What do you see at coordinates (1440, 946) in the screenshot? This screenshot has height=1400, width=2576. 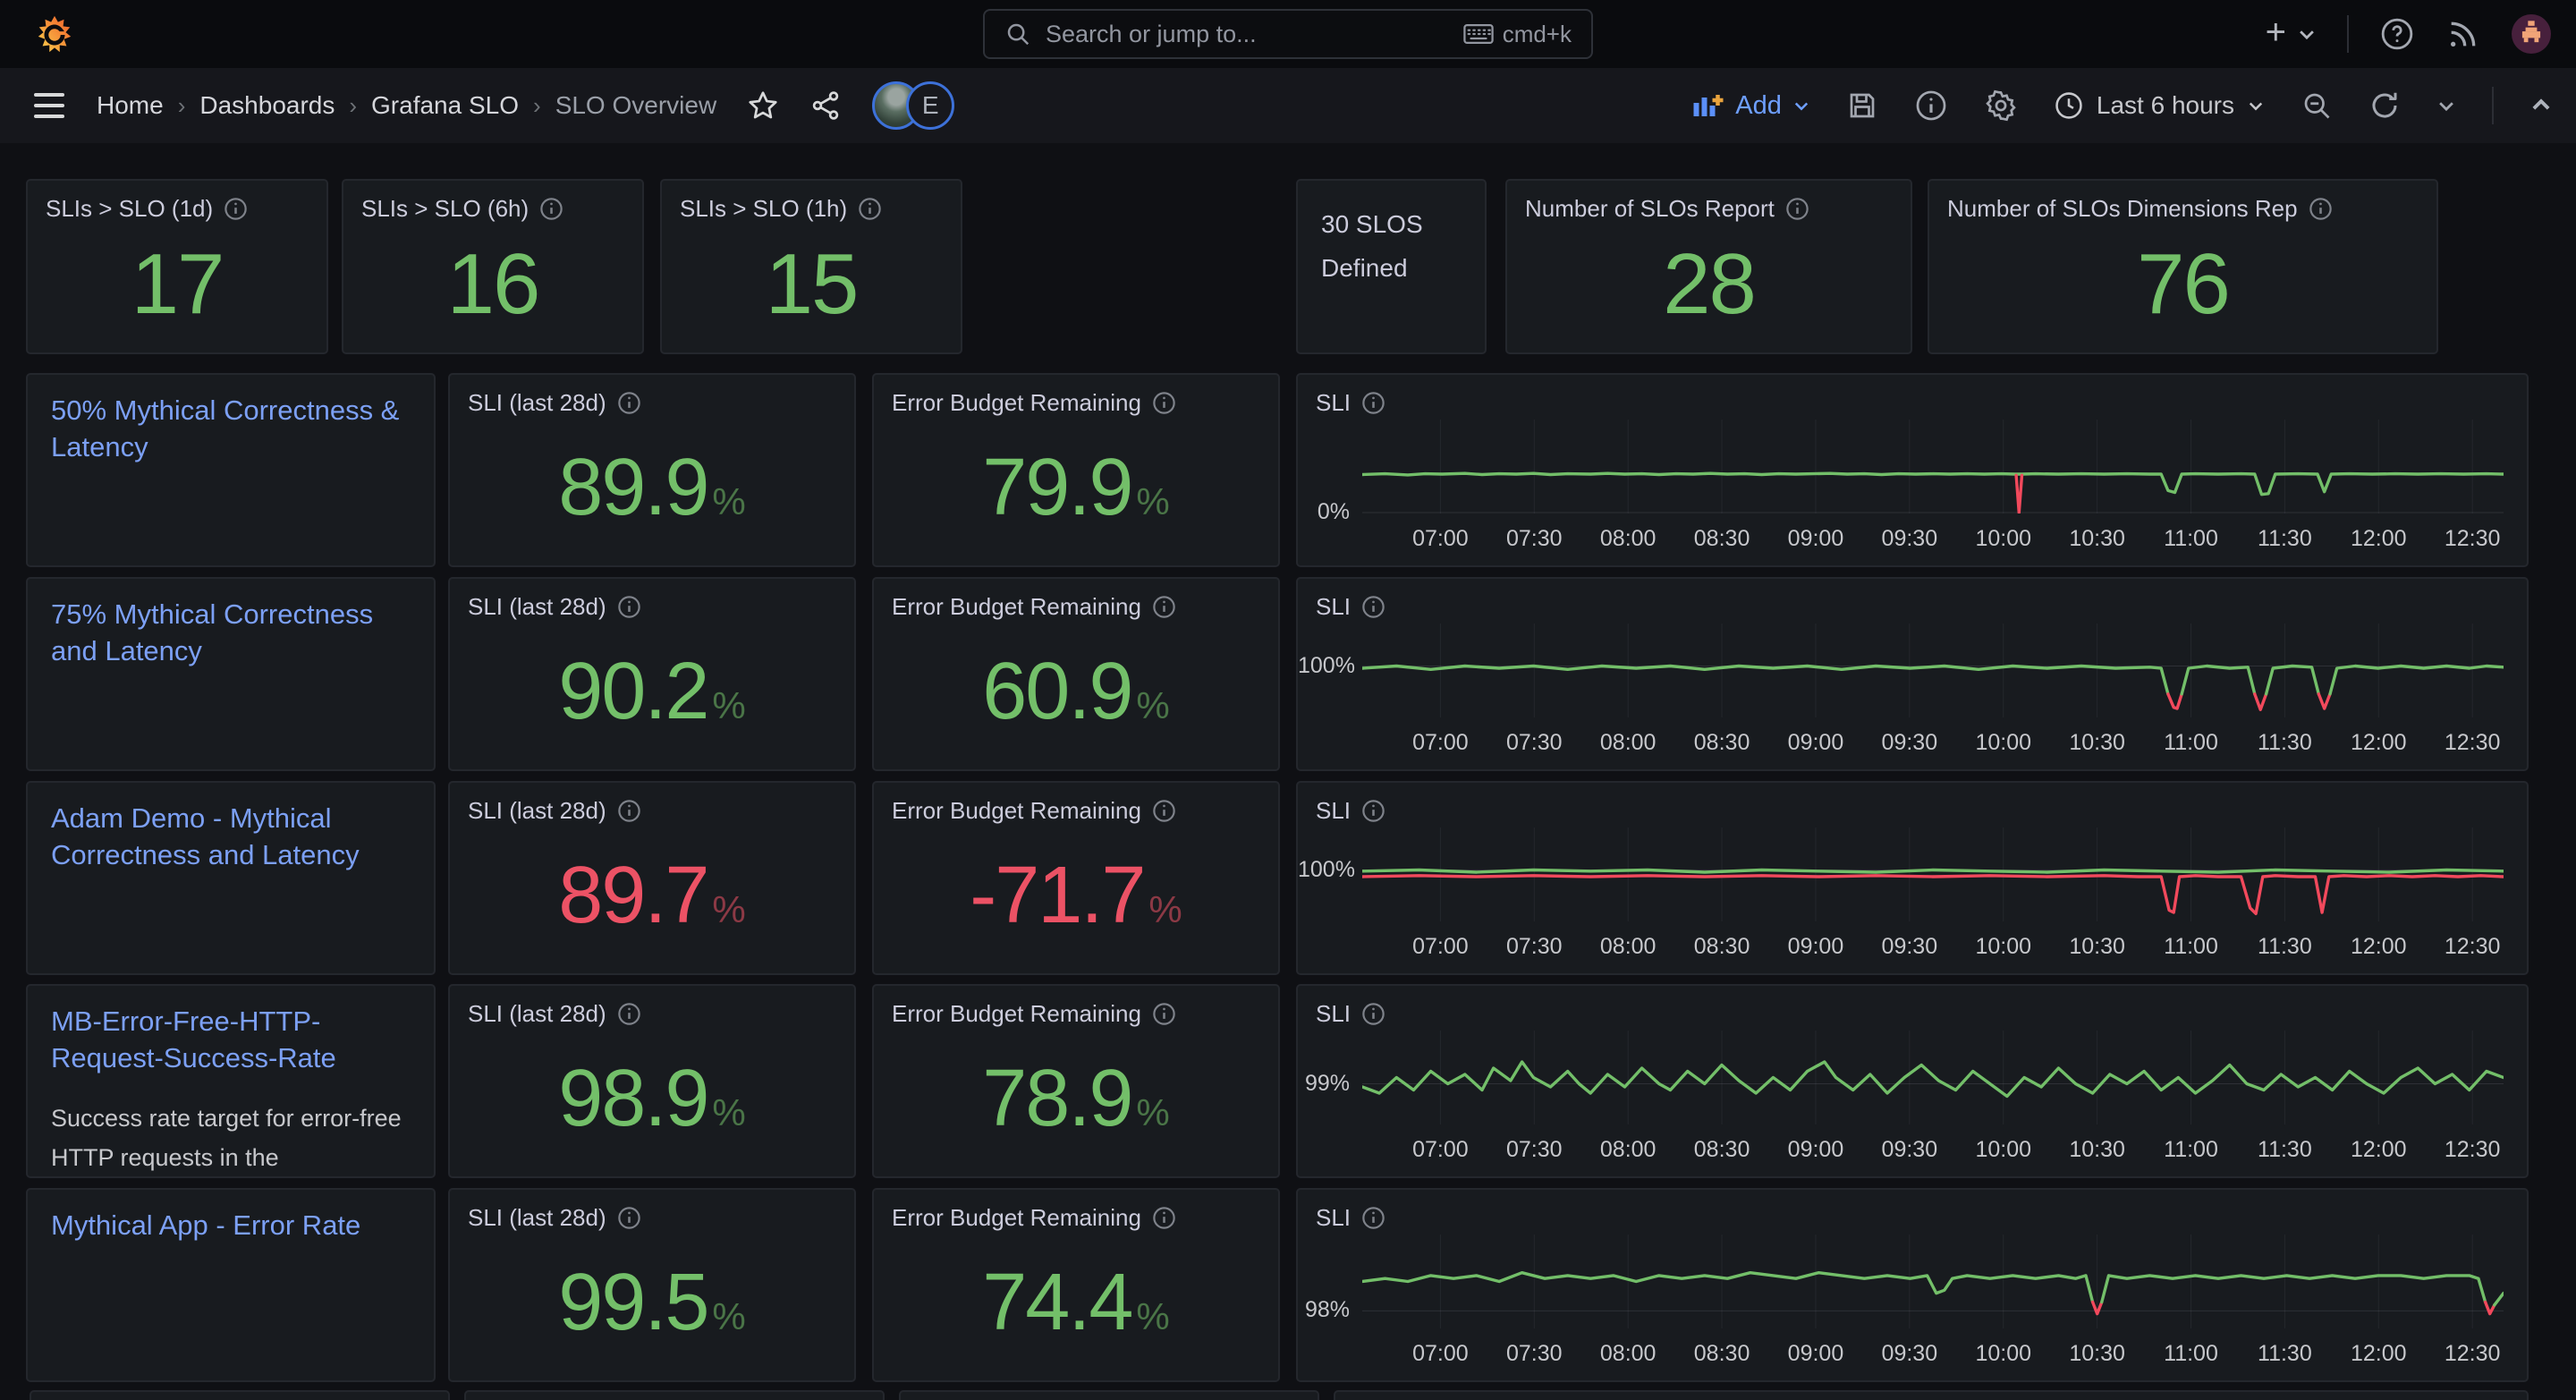 I see `x-tick-label: 07:00` at bounding box center [1440, 946].